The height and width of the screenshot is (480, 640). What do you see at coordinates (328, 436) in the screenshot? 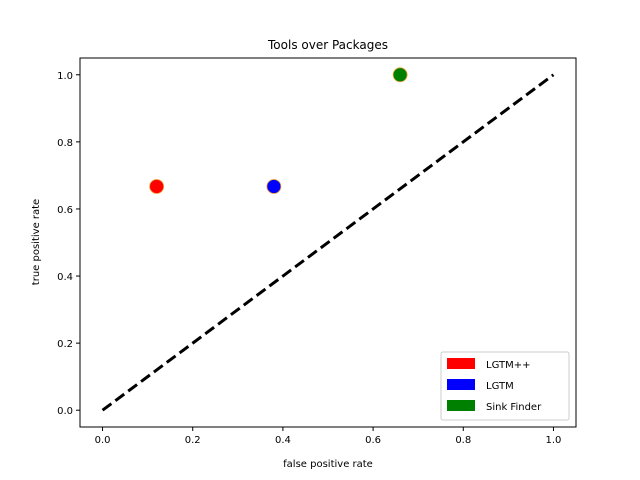
I see `x-axis-ticks: 0.0 0.2 0.4 0.6 0.8 1.0` at bounding box center [328, 436].